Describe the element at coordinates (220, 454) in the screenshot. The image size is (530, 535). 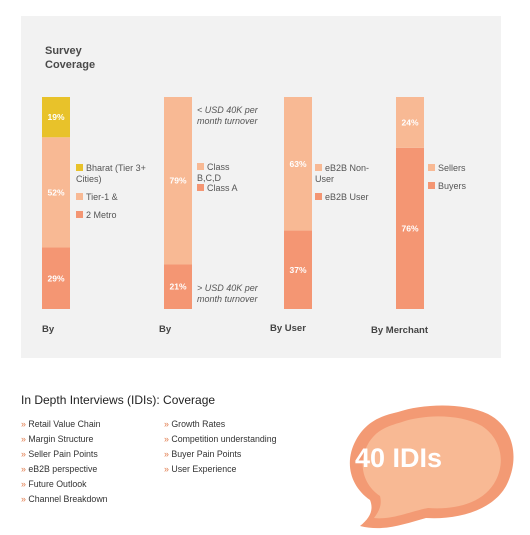
I see `list-item: Buyer Pain Points` at that location.